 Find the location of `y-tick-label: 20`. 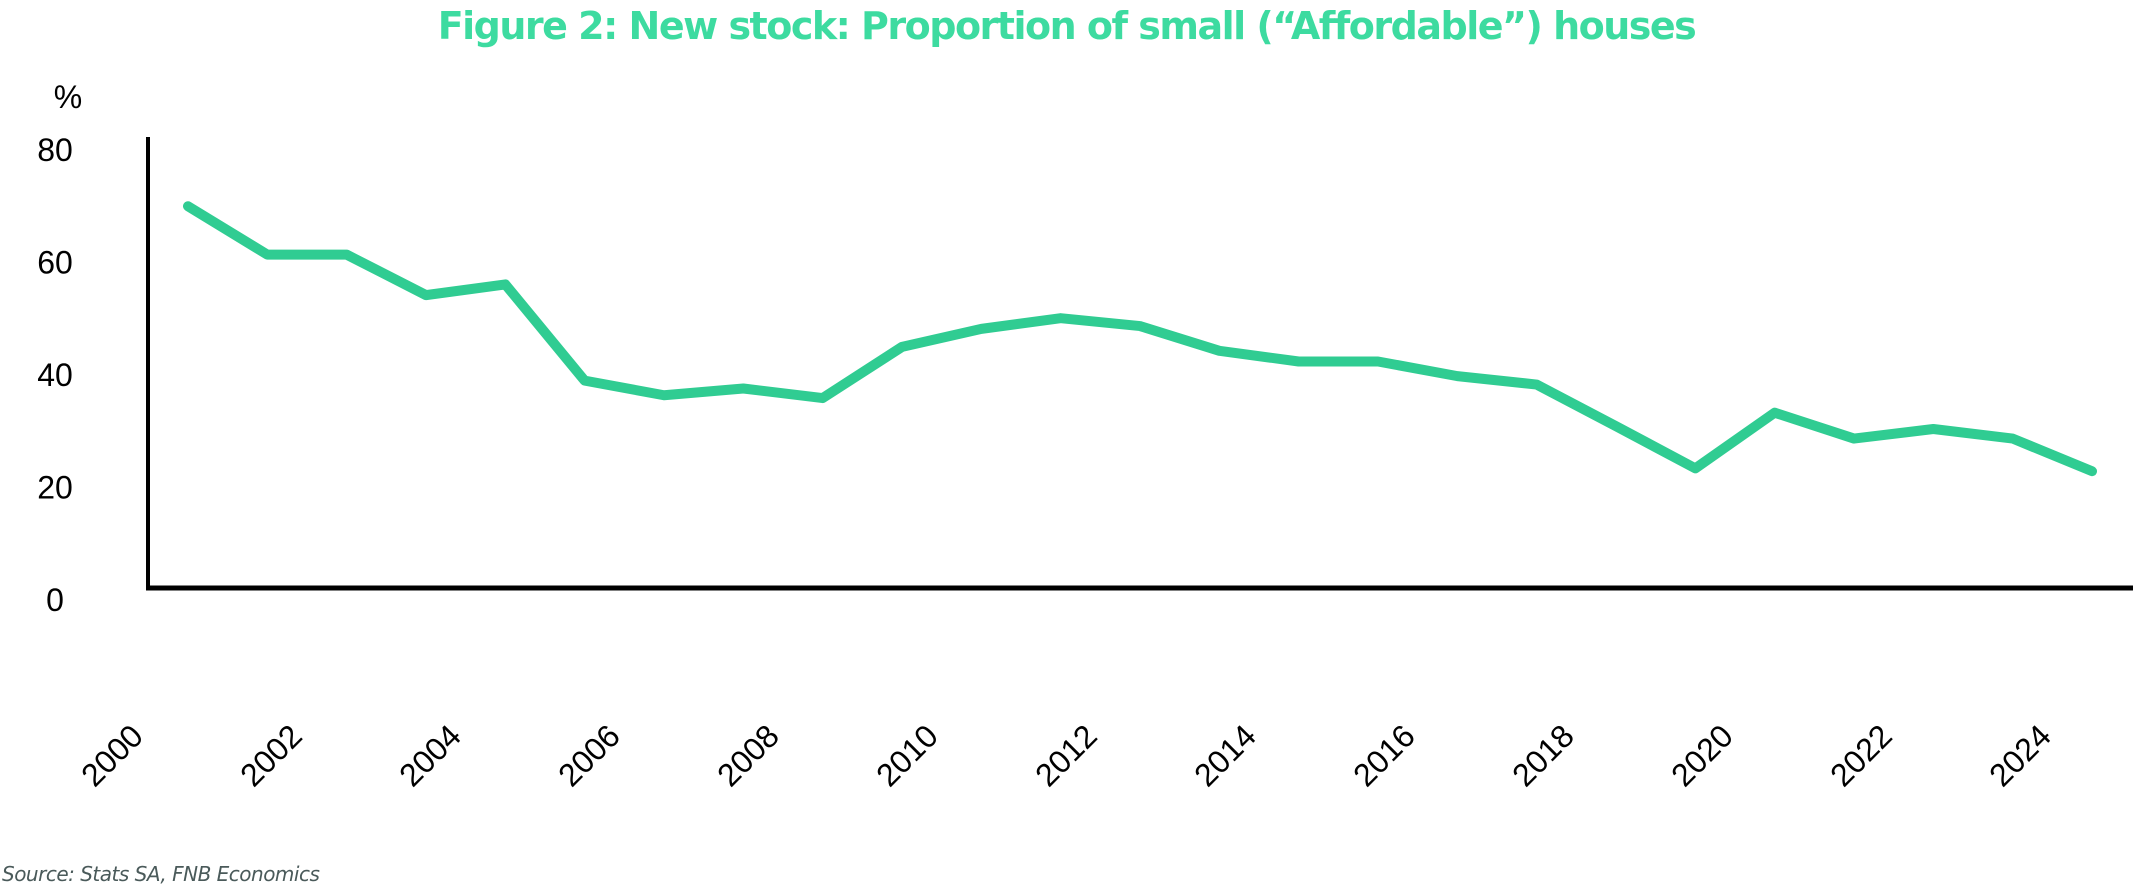

y-tick-label: 20 is located at coordinates (55, 488).